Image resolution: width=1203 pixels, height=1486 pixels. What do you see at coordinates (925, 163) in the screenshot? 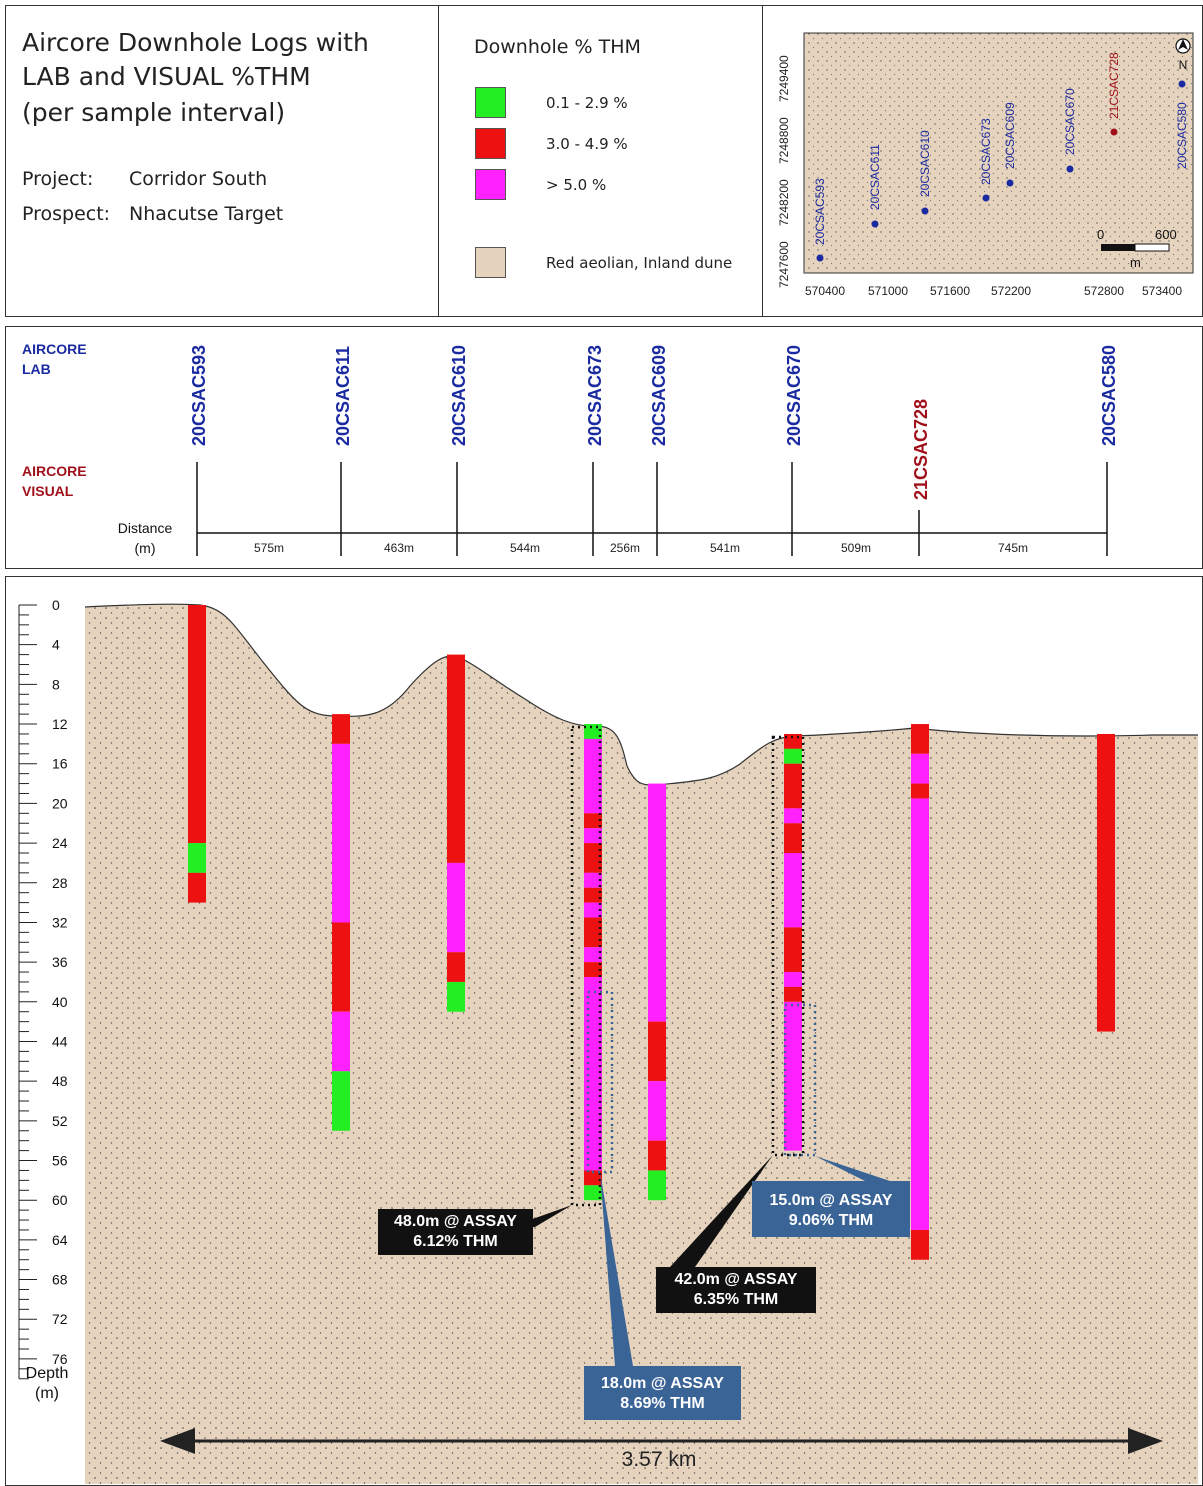
I see `map-hole-label: 20CSAC610` at bounding box center [925, 163].